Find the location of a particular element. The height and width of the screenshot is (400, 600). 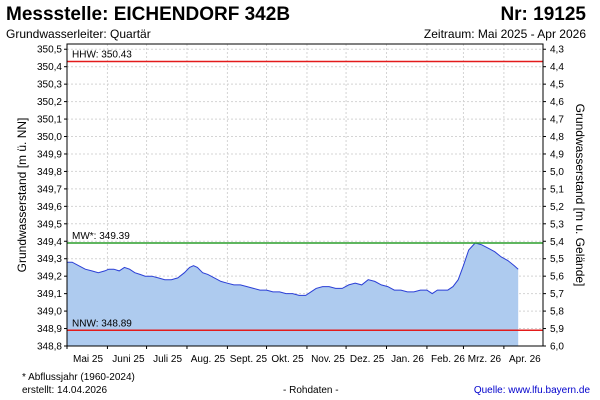

series-line is located at coordinates (293, 269).